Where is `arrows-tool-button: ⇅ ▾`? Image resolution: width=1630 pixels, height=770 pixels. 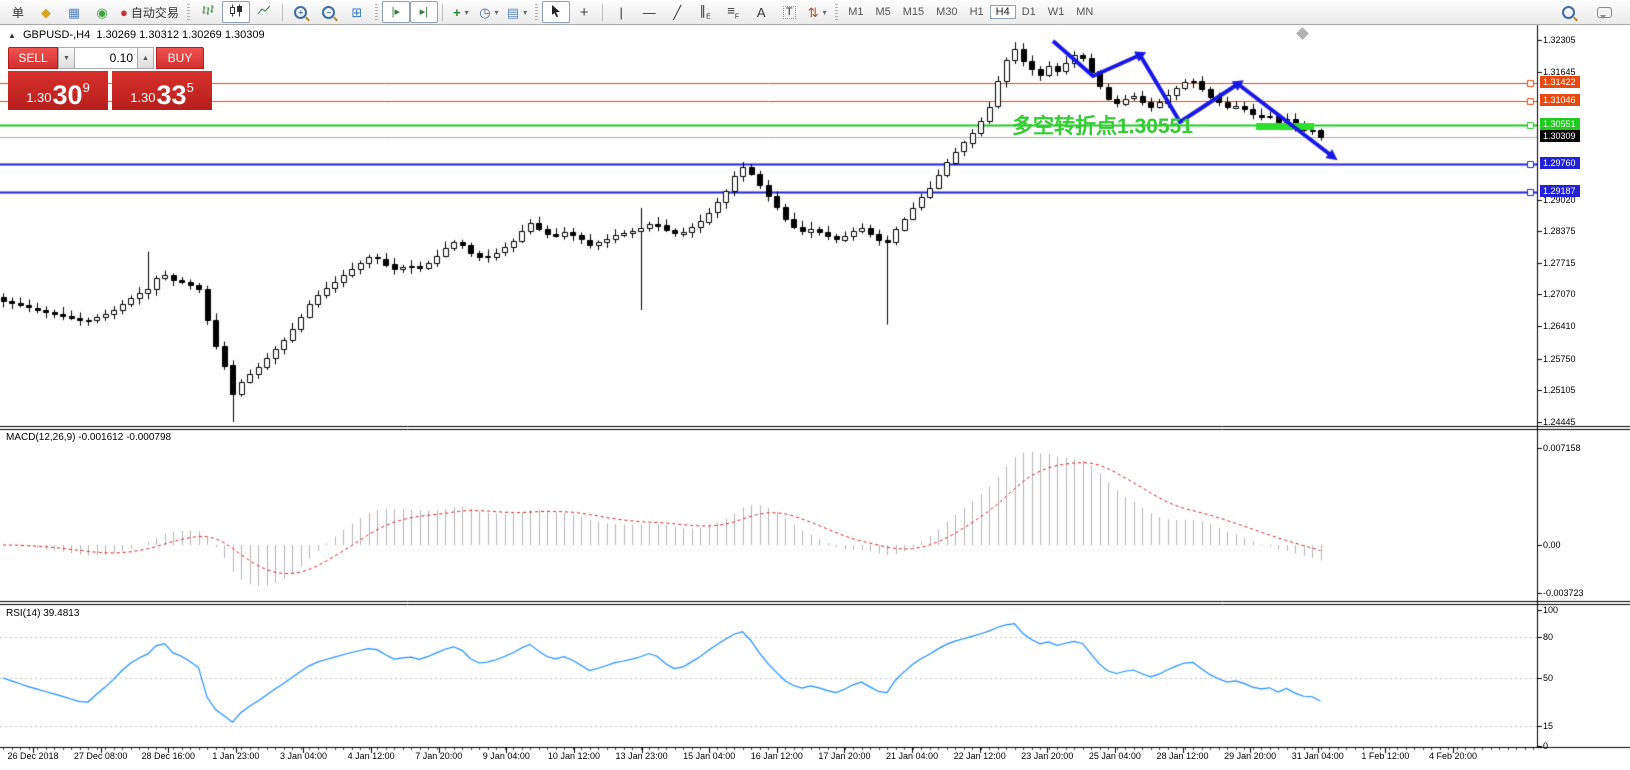
arrows-tool-button: ⇅ ▾ is located at coordinates (817, 12).